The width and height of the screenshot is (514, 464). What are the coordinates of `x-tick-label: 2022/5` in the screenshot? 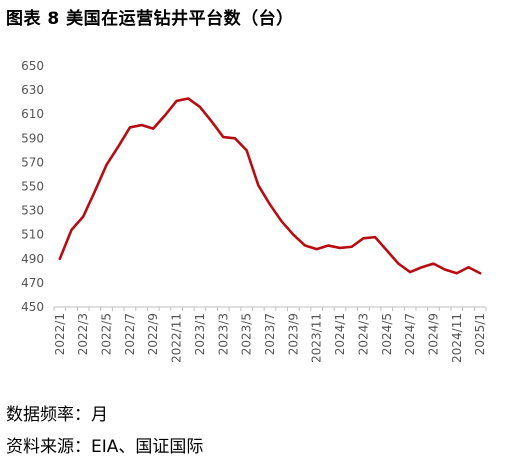 It's located at (107, 334).